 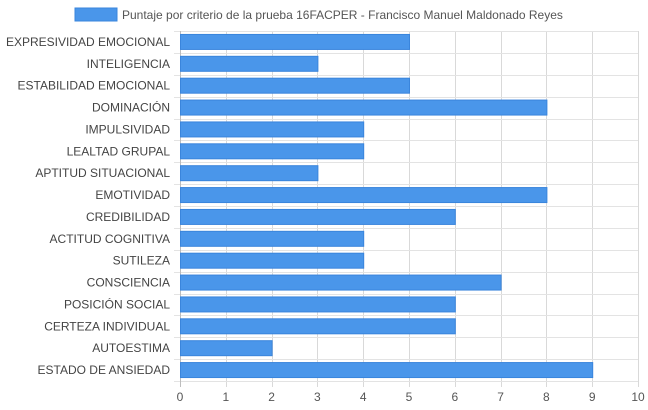 I want to click on x-tick-label: 1, so click(x=225, y=397).